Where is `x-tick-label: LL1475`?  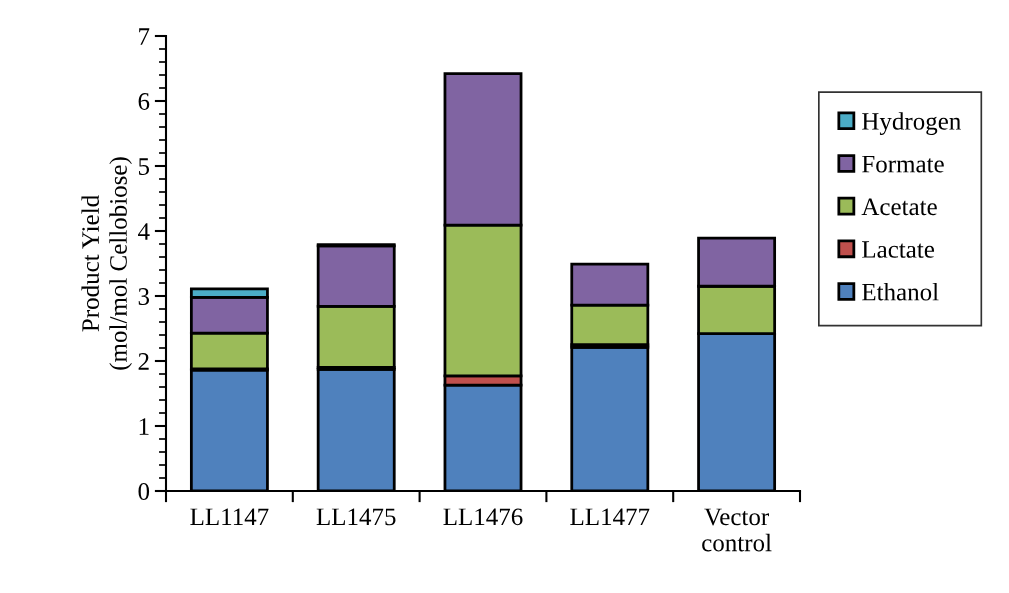
x-tick-label: LL1475 is located at coordinates (356, 517).